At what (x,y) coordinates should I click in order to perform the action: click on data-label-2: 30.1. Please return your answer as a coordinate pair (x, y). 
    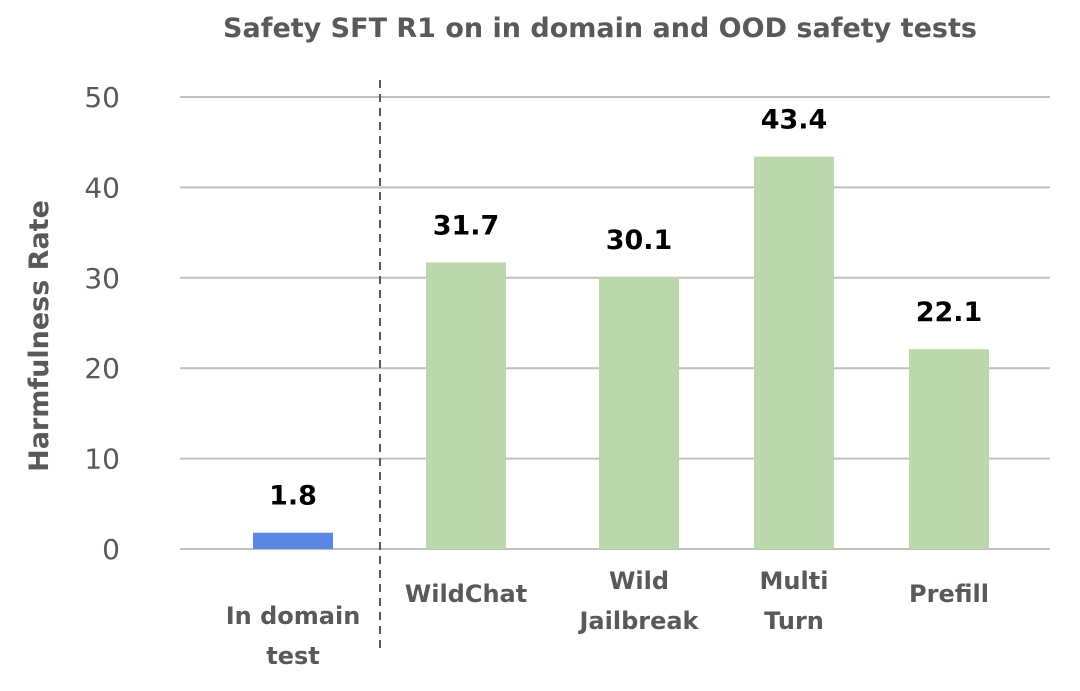
    Looking at the image, I should click on (639, 240).